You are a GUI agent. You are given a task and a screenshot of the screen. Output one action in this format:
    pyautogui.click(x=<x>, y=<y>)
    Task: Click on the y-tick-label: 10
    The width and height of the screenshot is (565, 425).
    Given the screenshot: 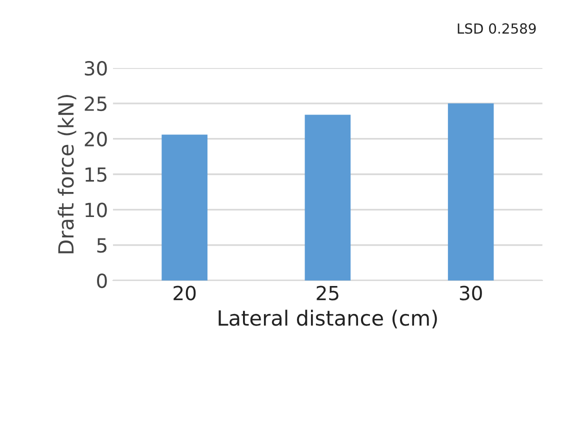 What is the action you would take?
    pyautogui.click(x=96, y=210)
    